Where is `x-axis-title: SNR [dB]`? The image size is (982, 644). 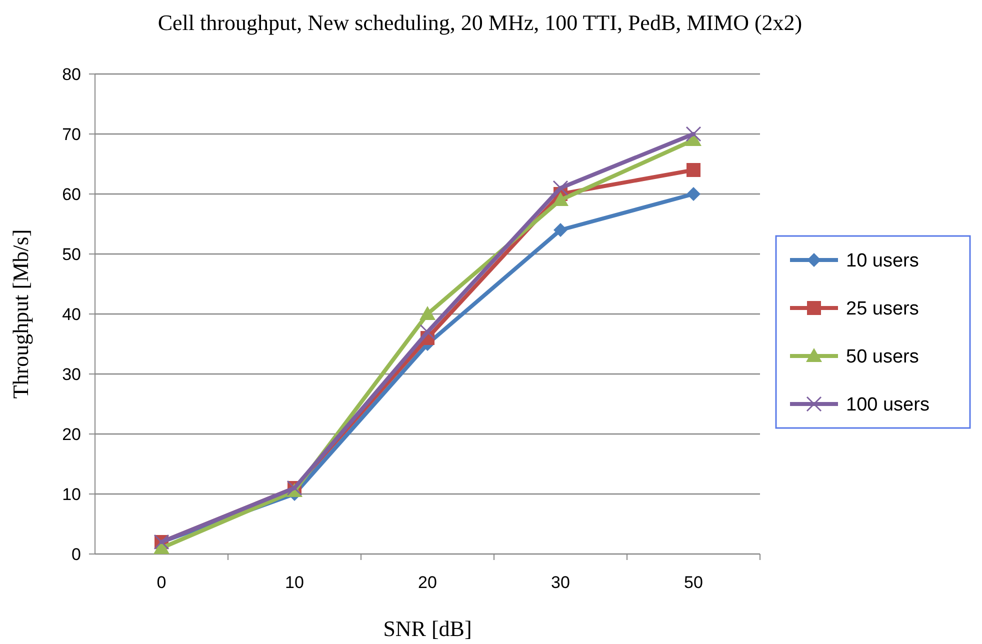 x-axis-title: SNR [dB] is located at coordinates (427, 628).